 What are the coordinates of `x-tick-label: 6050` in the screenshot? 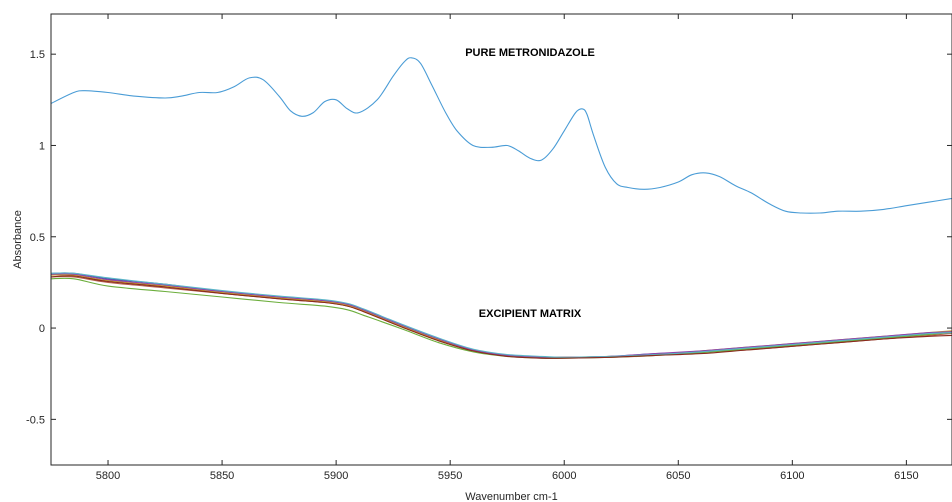 It's located at (678, 476).